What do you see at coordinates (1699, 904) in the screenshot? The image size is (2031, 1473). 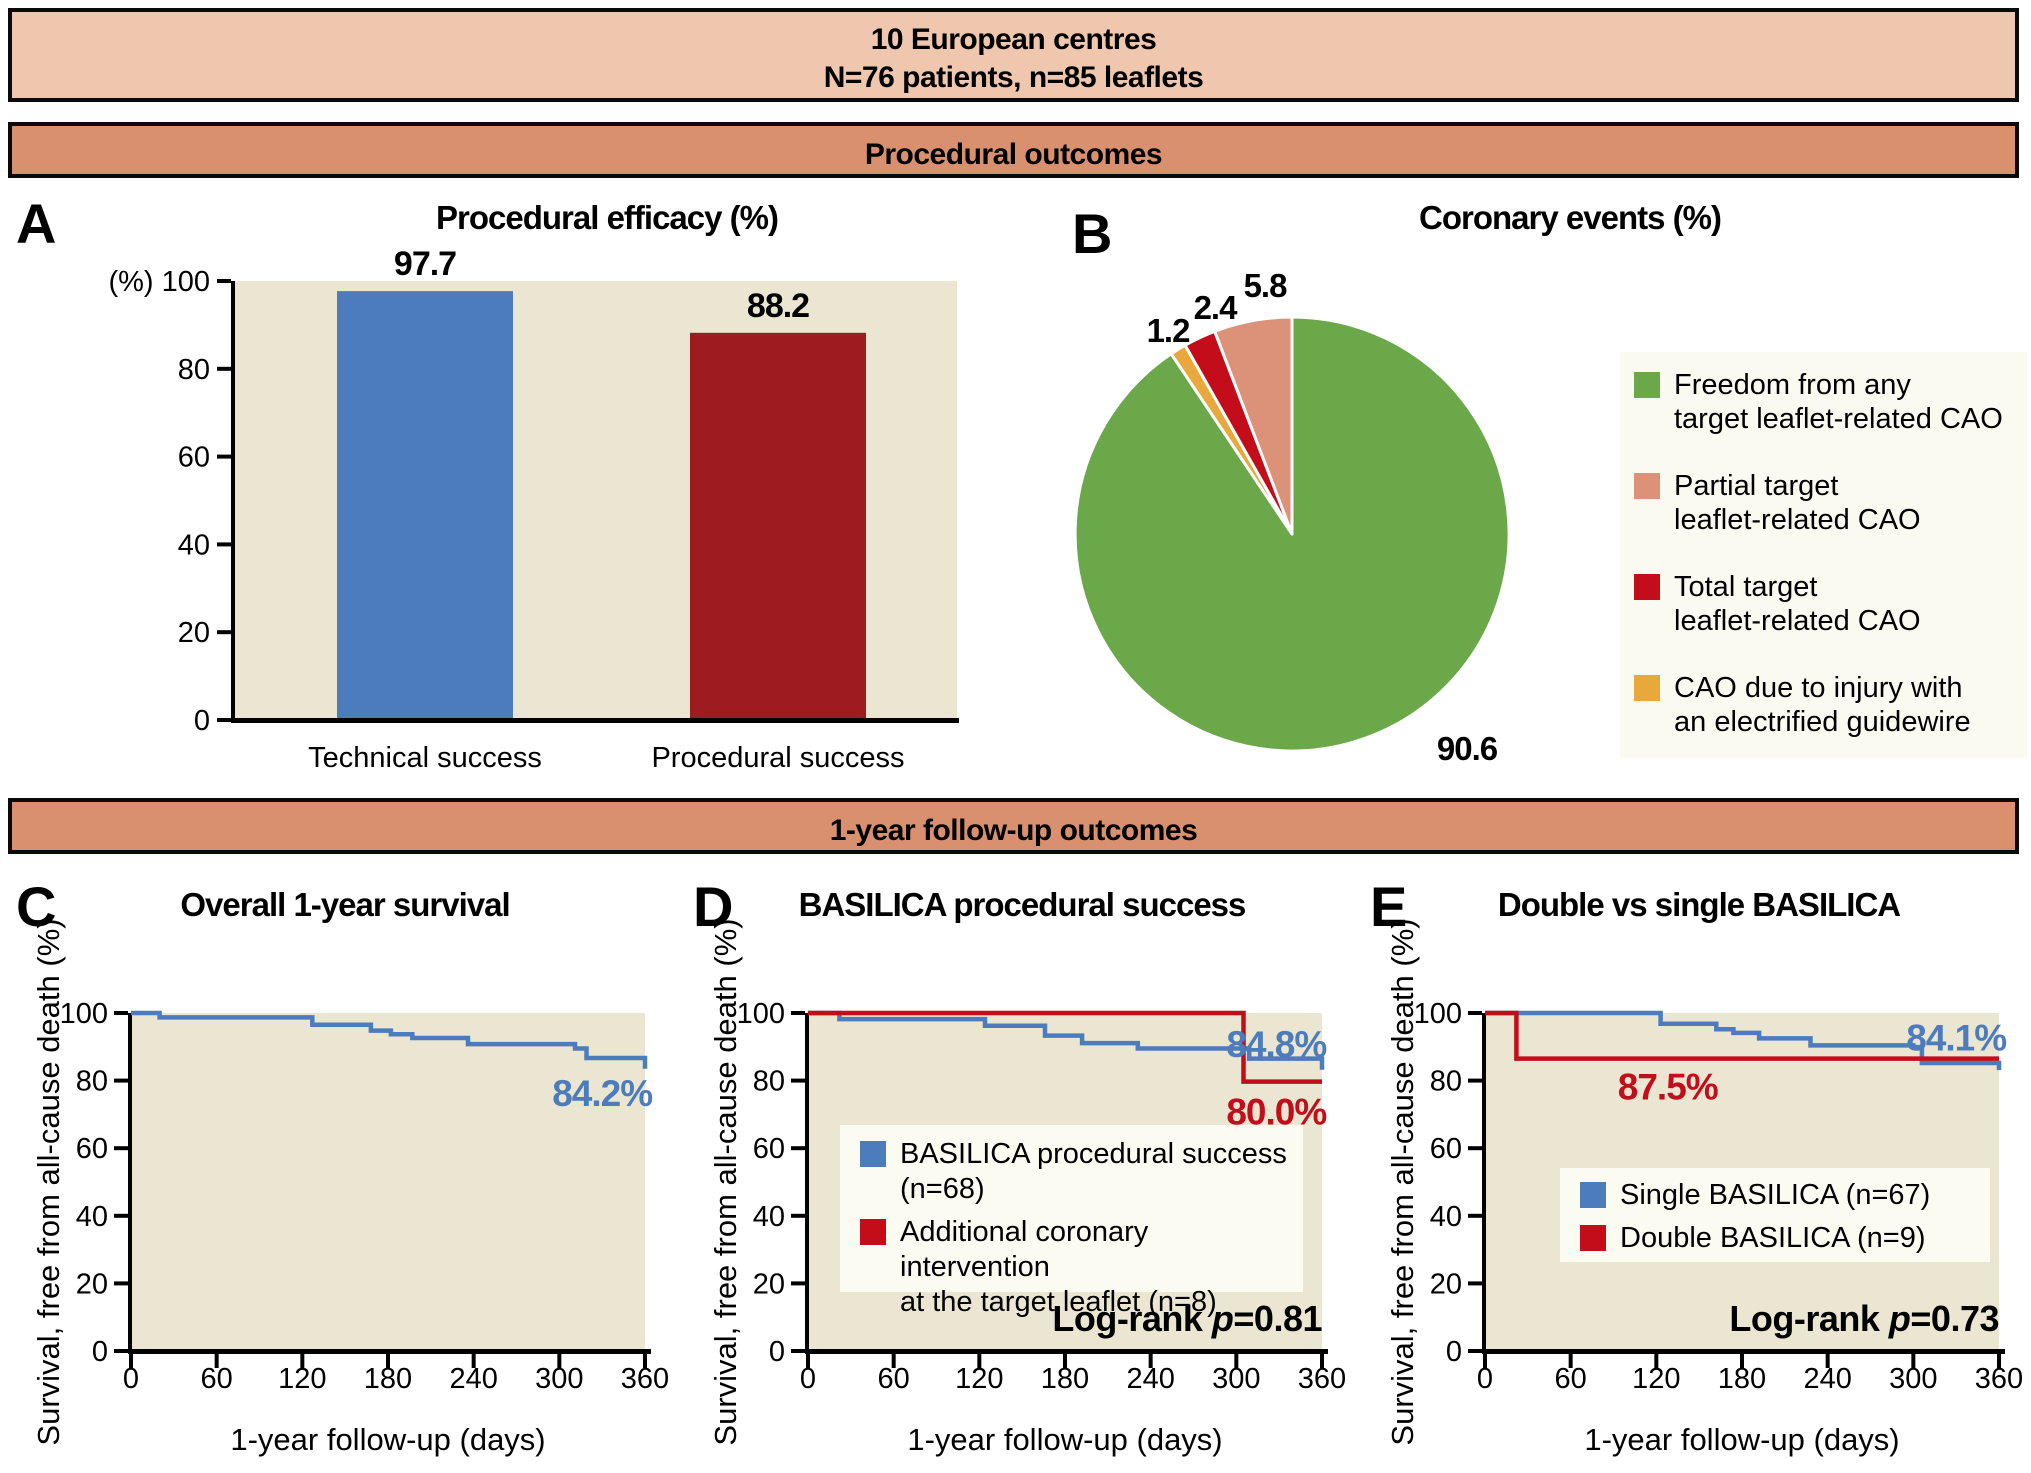 I see `panel-e-title: Double vs single BASILICA` at bounding box center [1699, 904].